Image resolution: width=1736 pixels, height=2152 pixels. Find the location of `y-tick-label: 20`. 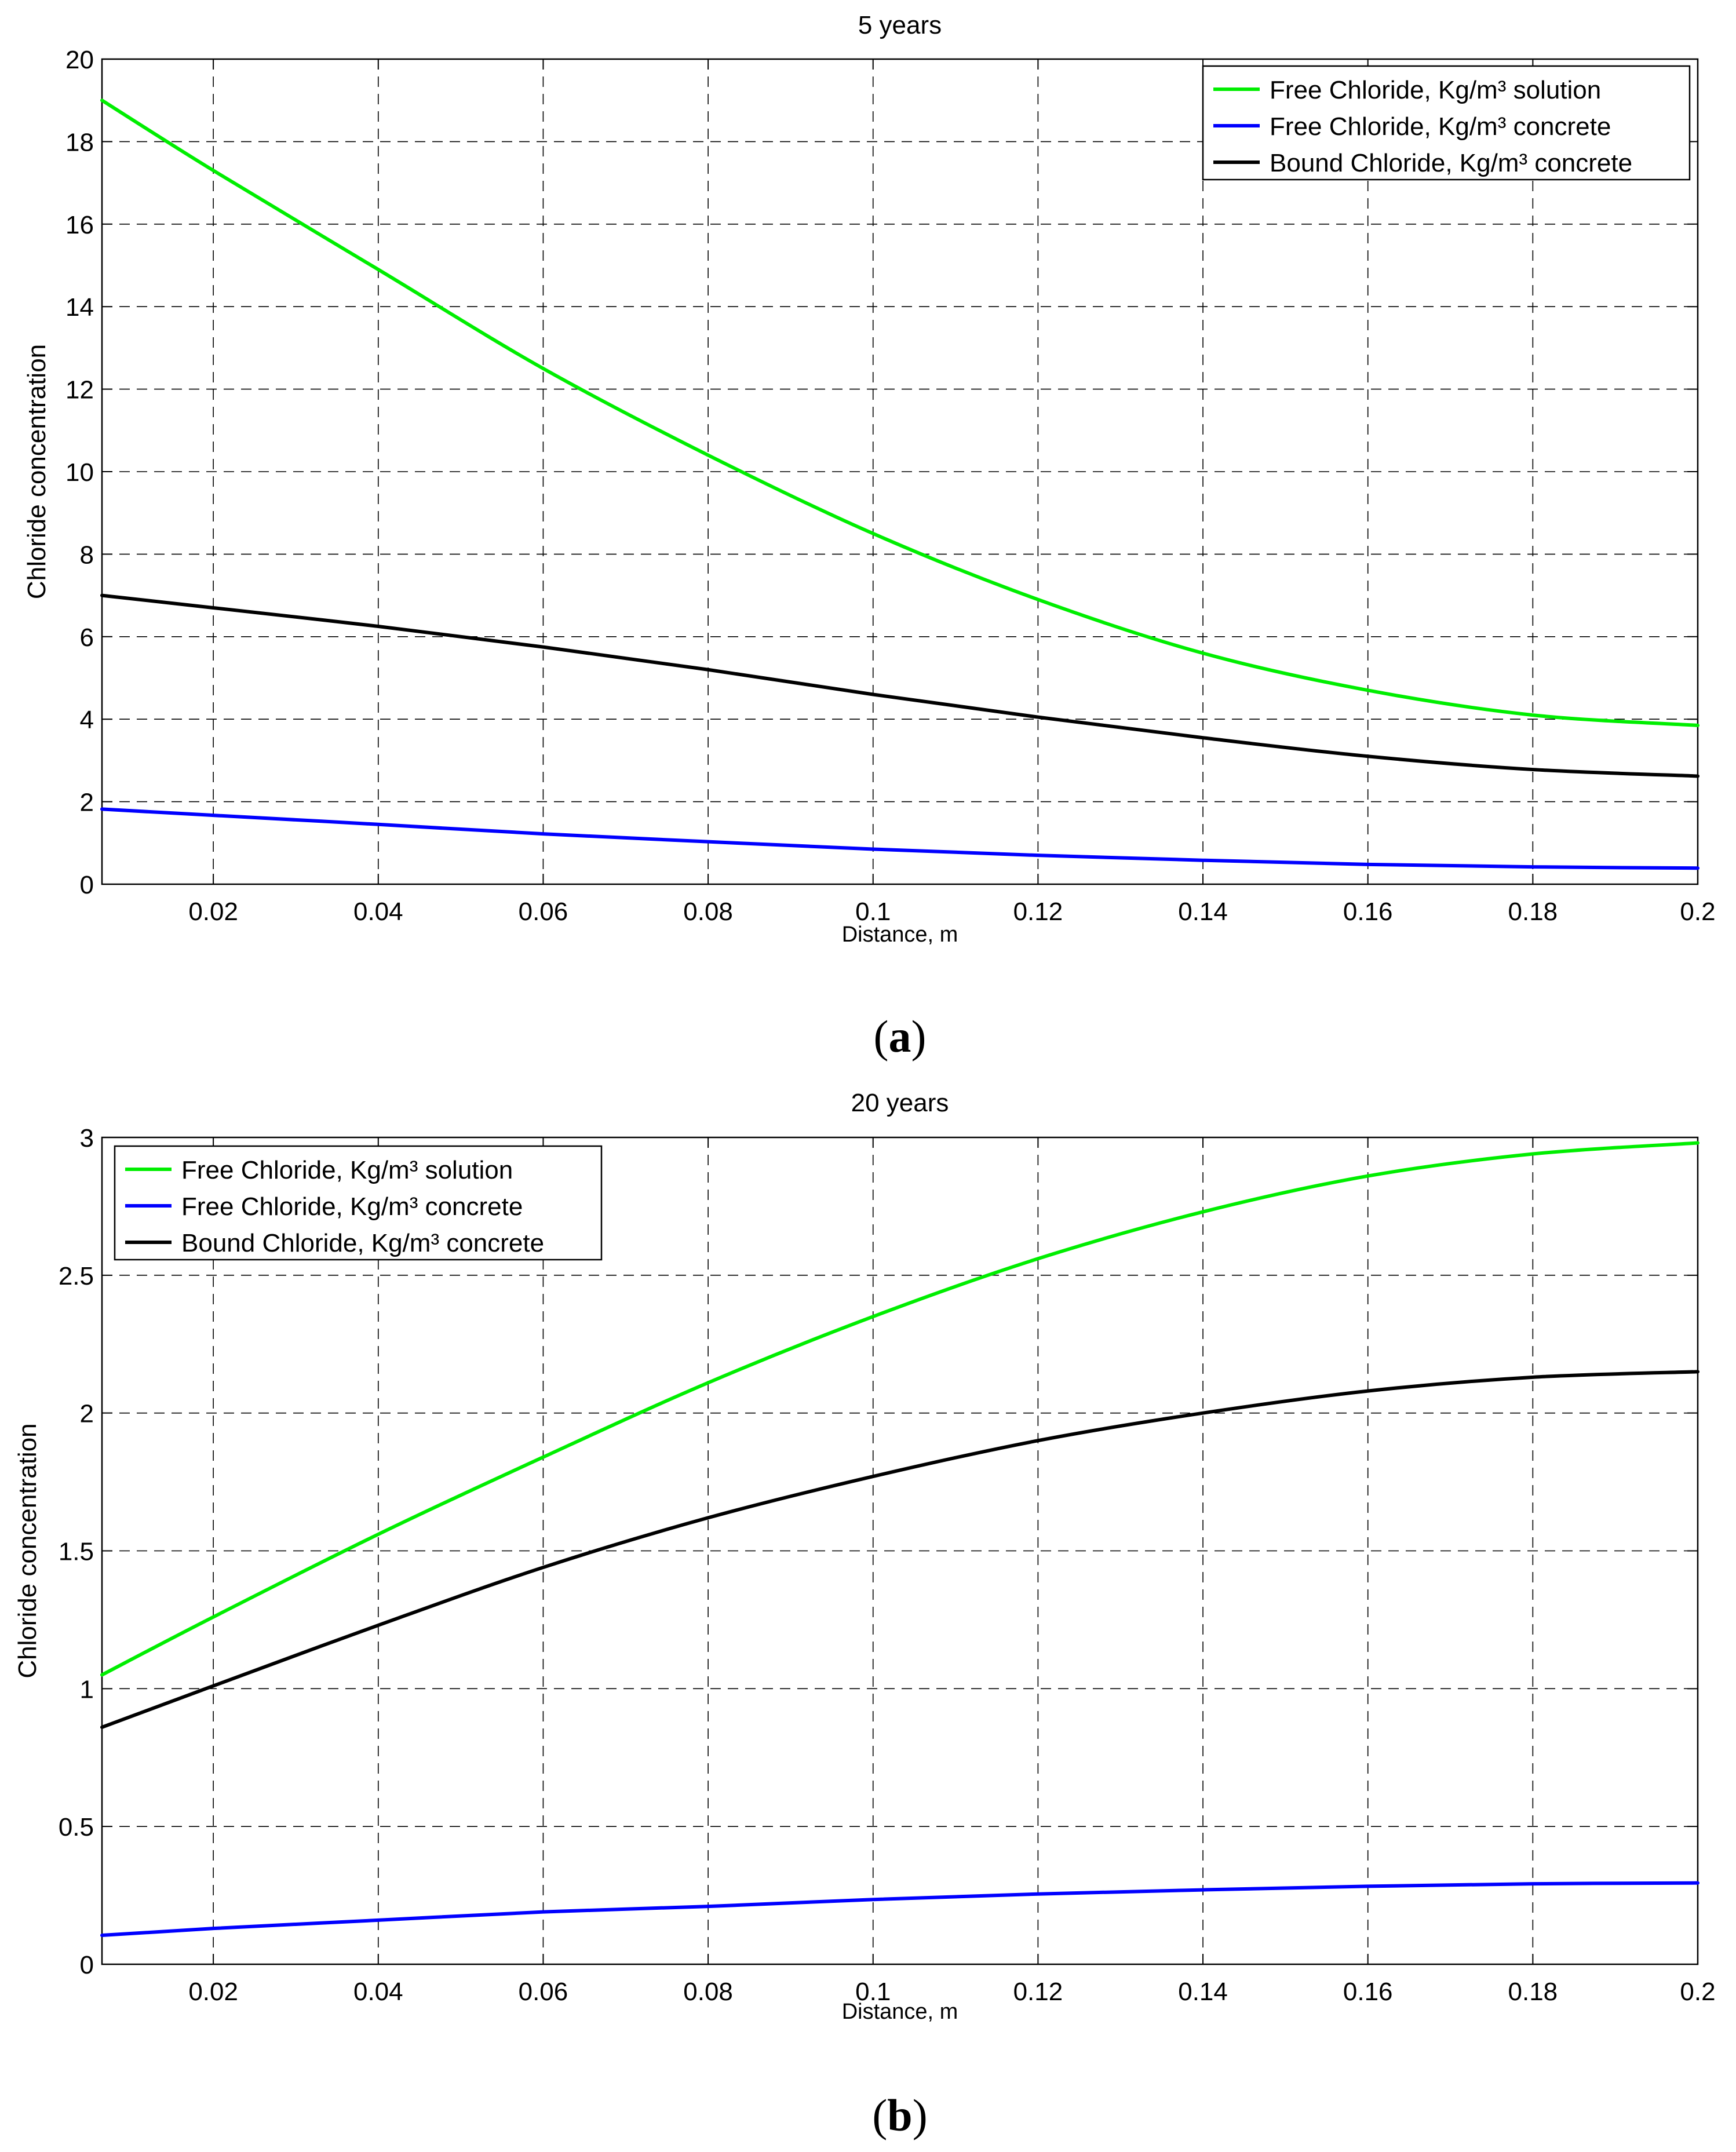

y-tick-label: 20 is located at coordinates (79, 60).